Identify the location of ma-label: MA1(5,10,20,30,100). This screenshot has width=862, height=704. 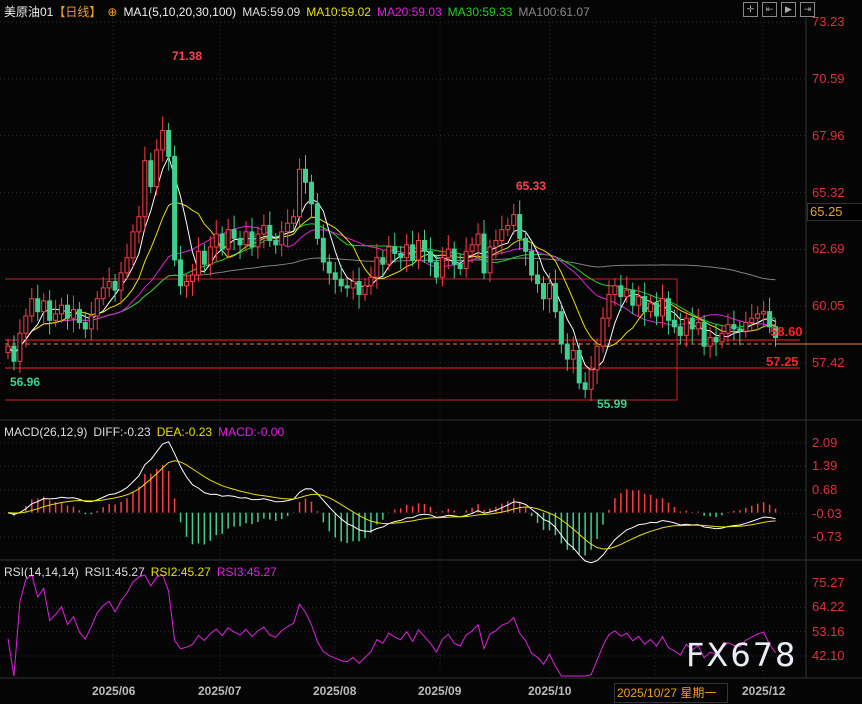
(180, 12).